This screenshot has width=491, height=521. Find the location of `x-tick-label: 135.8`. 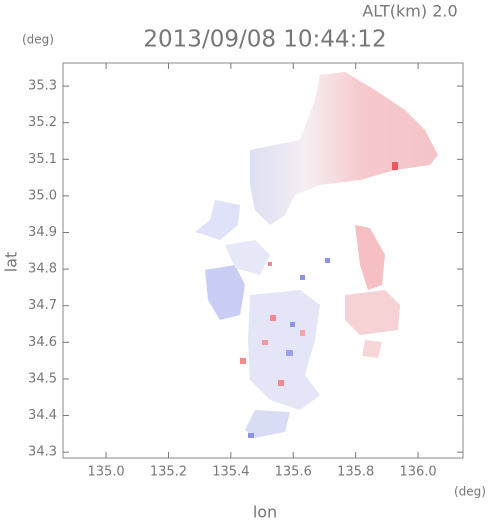

x-tick-label: 135.8 is located at coordinates (355, 472).